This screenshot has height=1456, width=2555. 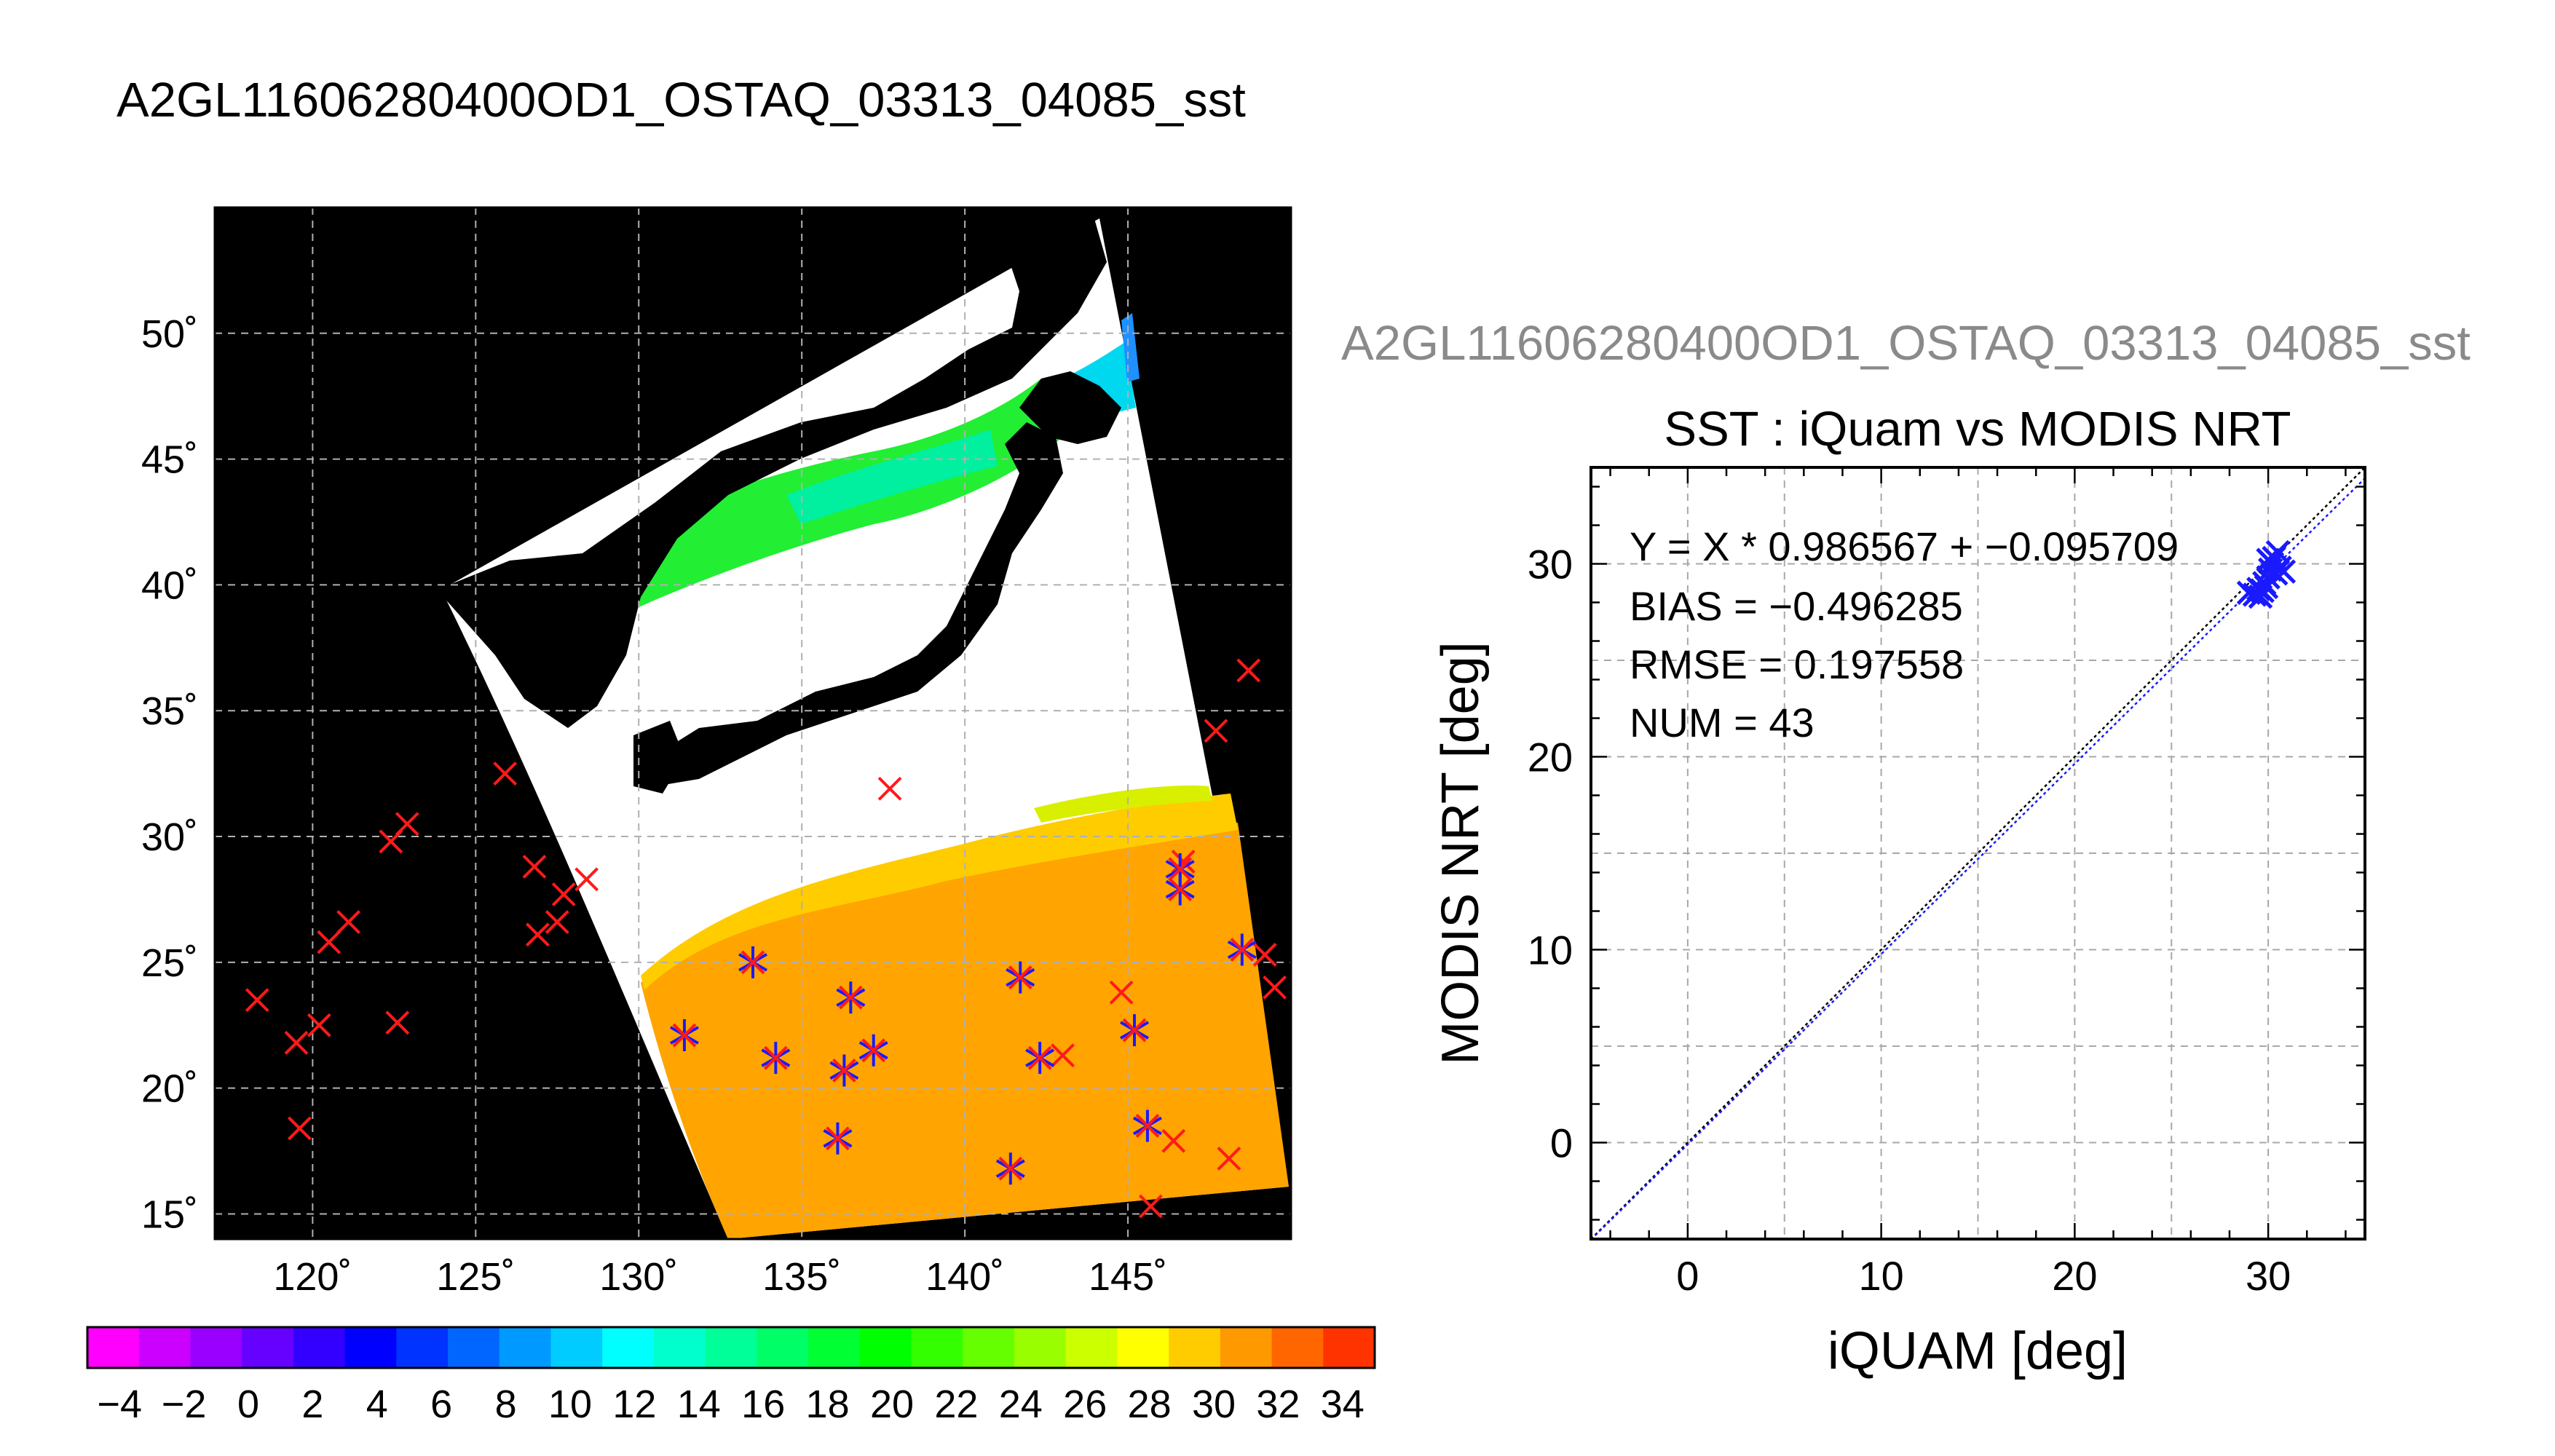 What do you see at coordinates (892, 1404) in the screenshot?
I see `colorbar-tick-label: 20` at bounding box center [892, 1404].